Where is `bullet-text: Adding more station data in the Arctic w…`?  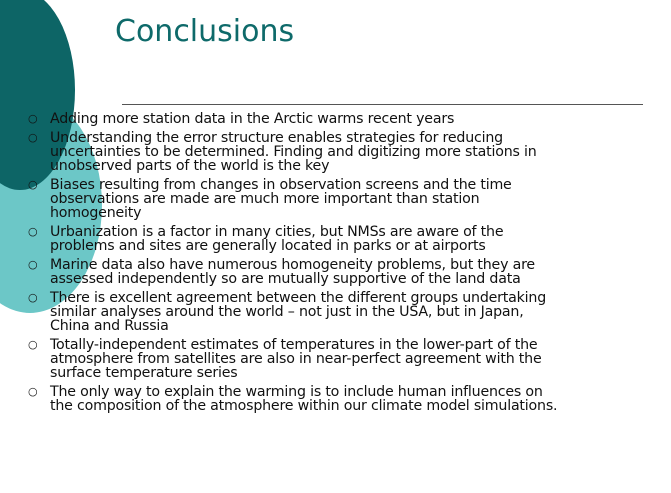 bullet-text: Adding more station data in the Arctic w… is located at coordinates (252, 119).